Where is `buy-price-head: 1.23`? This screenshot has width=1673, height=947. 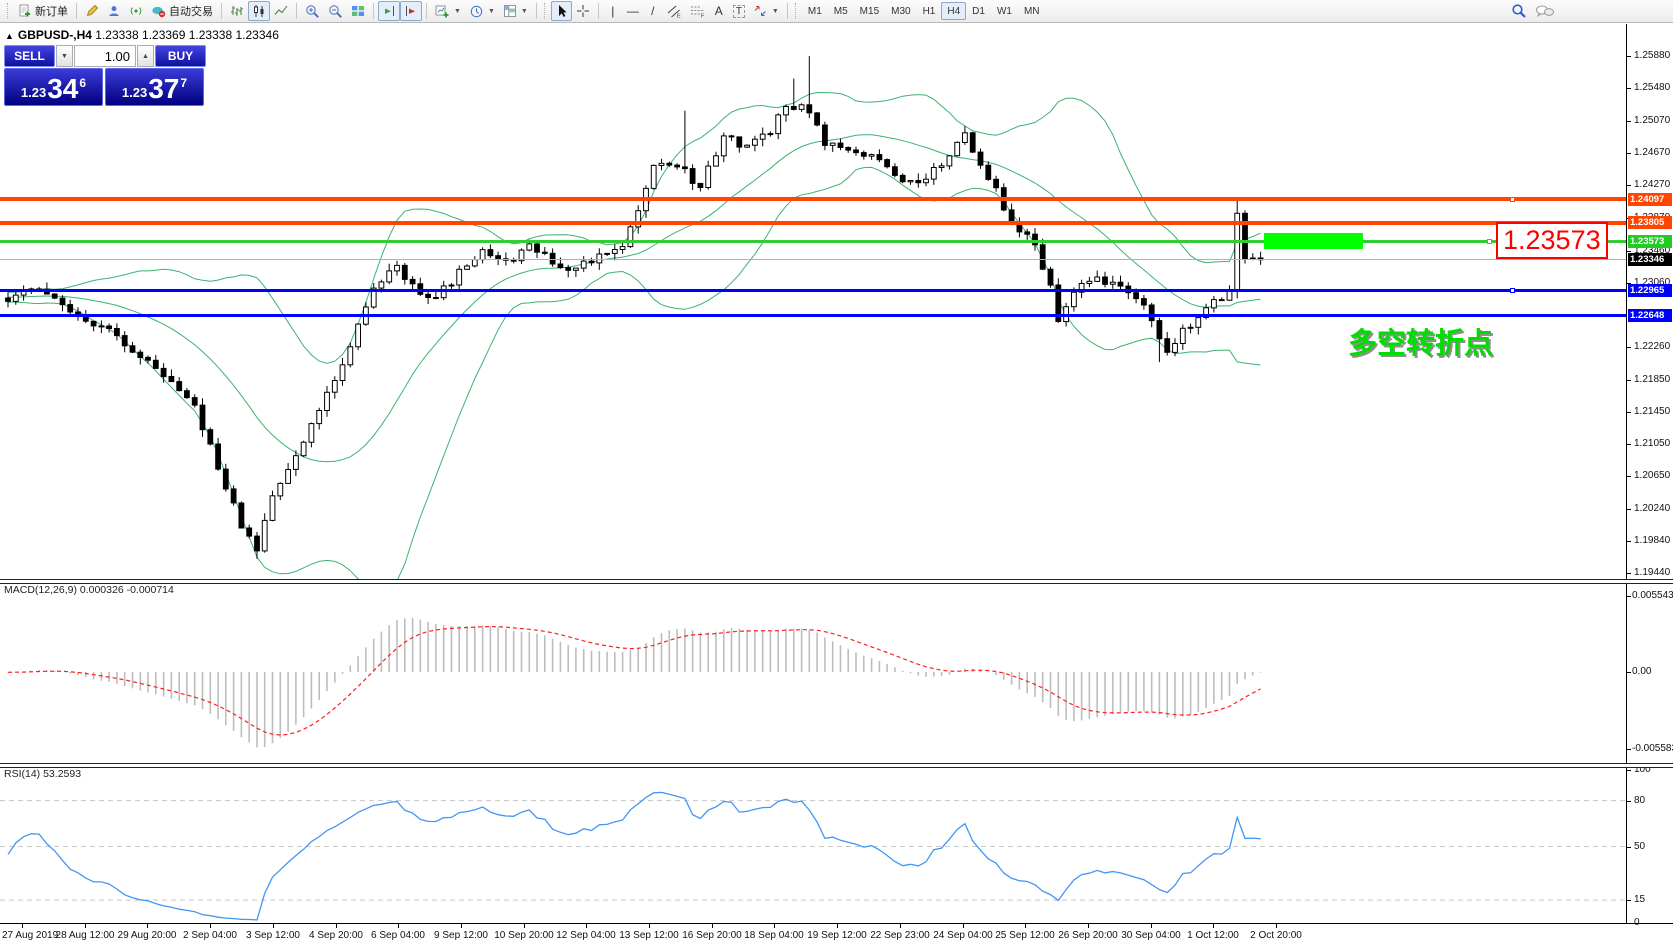
buy-price-head: 1.23 is located at coordinates (134, 92).